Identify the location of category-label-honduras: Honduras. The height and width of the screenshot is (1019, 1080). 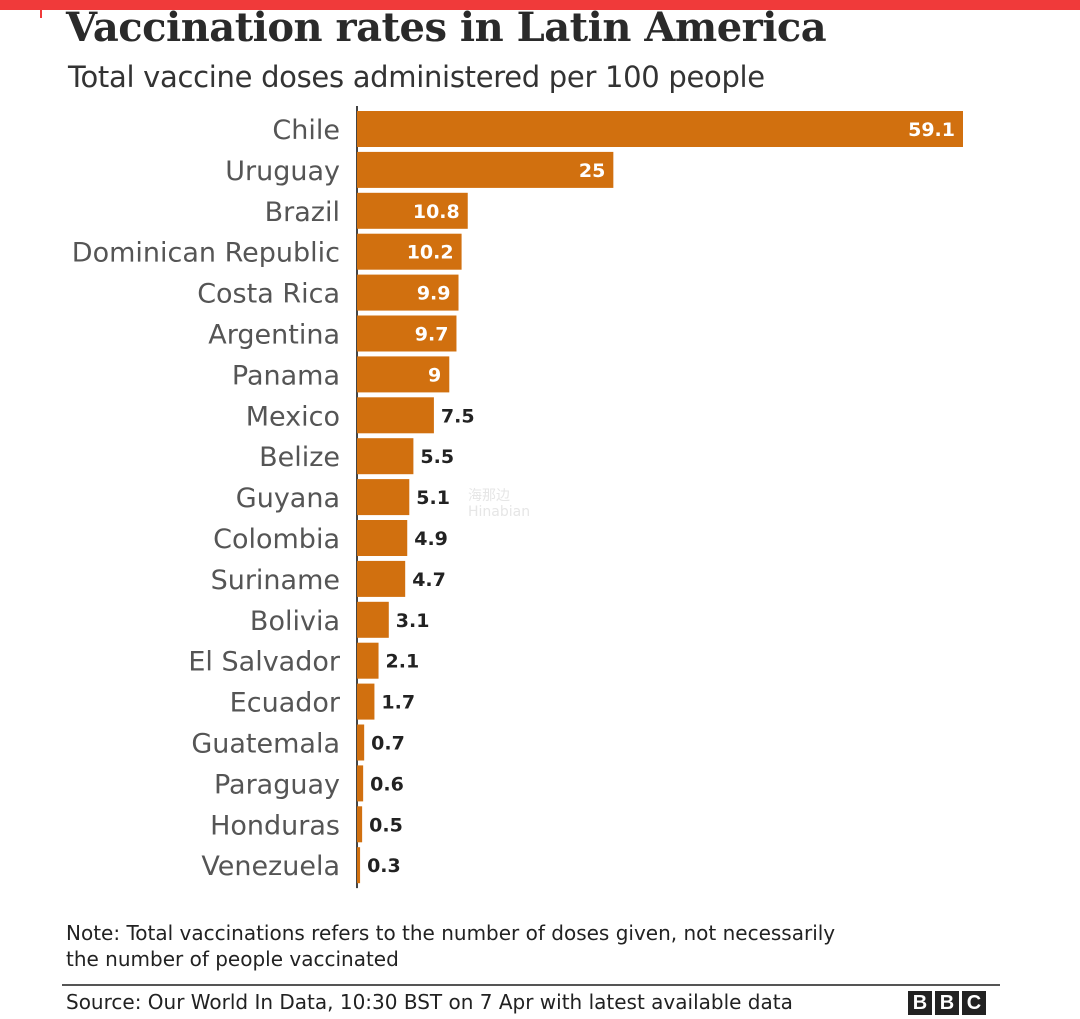
(275, 825).